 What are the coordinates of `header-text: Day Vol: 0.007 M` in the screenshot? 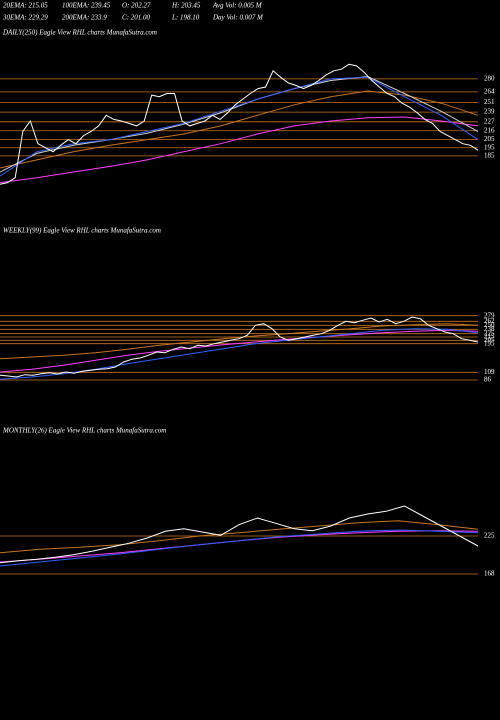 It's located at (238, 18).